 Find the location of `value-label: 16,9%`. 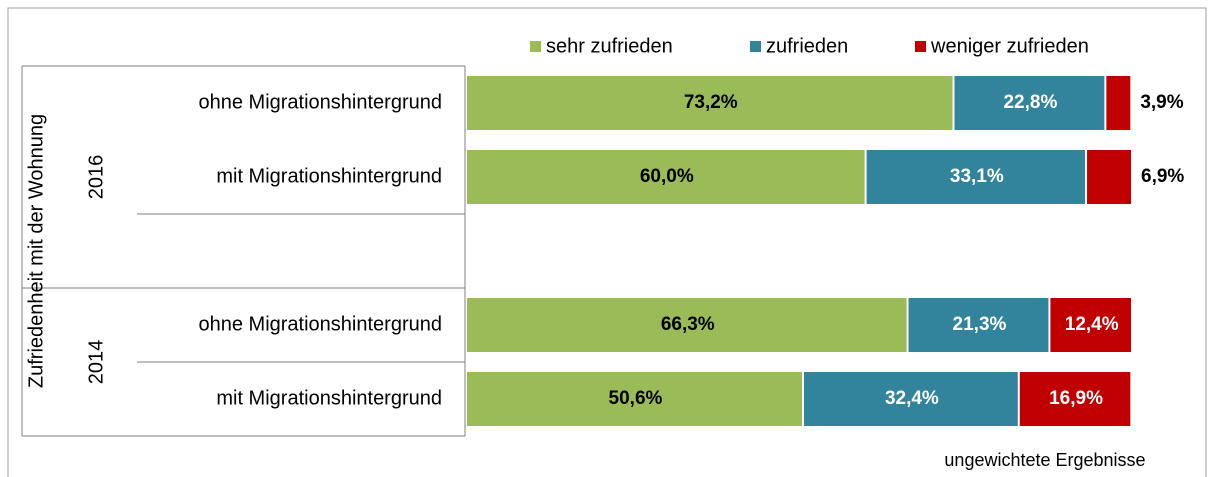

value-label: 16,9% is located at coordinates (1076, 398).